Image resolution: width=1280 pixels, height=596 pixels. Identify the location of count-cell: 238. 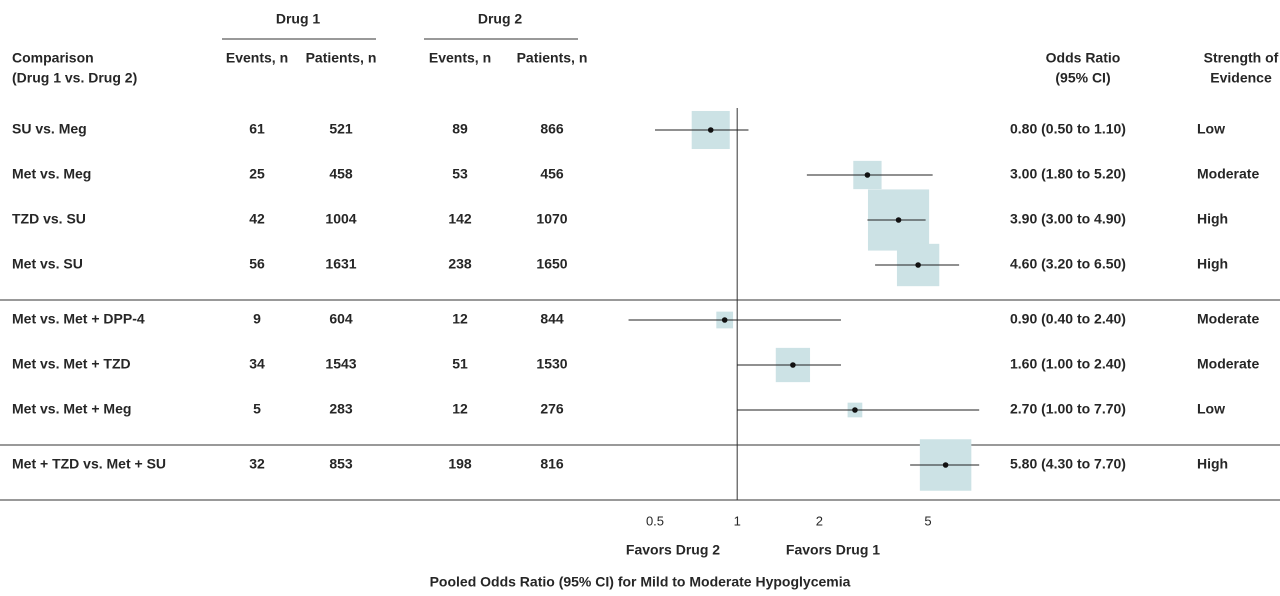
(460, 264).